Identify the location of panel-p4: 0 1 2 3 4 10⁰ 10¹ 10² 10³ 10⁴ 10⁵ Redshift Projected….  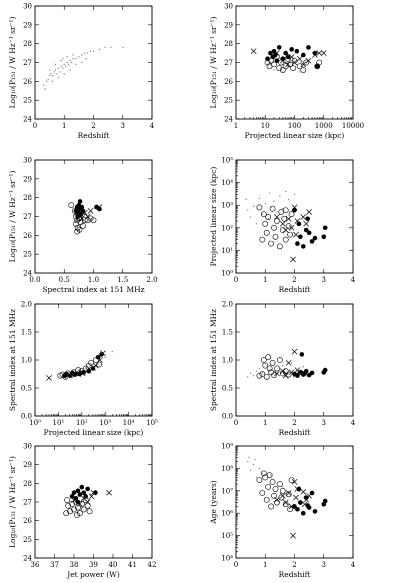
(282, 226).